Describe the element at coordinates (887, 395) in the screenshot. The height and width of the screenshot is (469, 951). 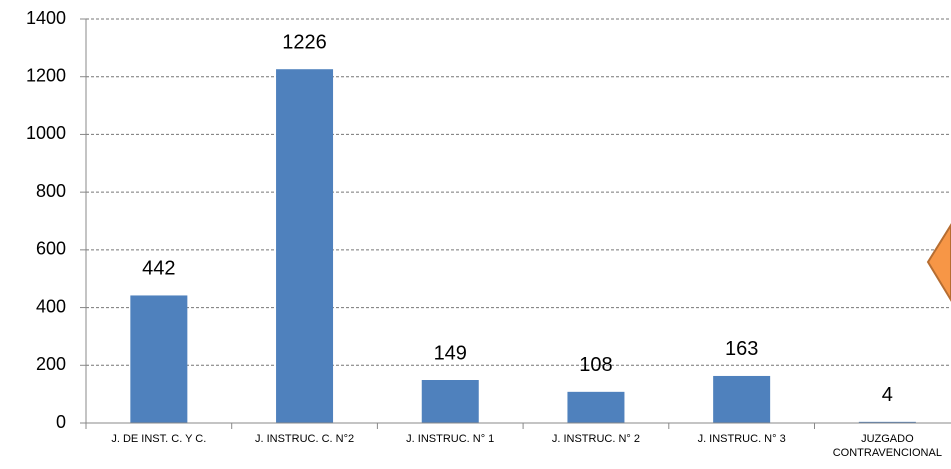
I see `data-label: 4` at that location.